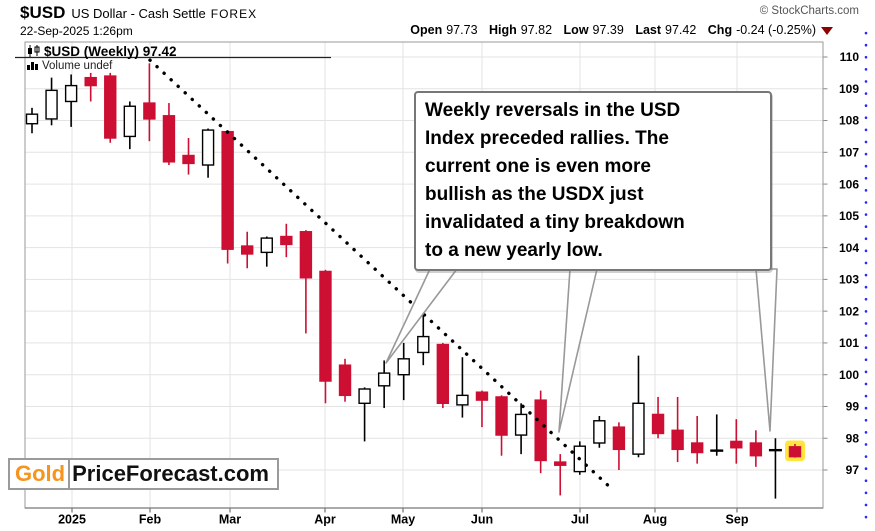 The width and height of the screenshot is (875, 531). I want to click on x-axis-label: Aug, so click(655, 520).